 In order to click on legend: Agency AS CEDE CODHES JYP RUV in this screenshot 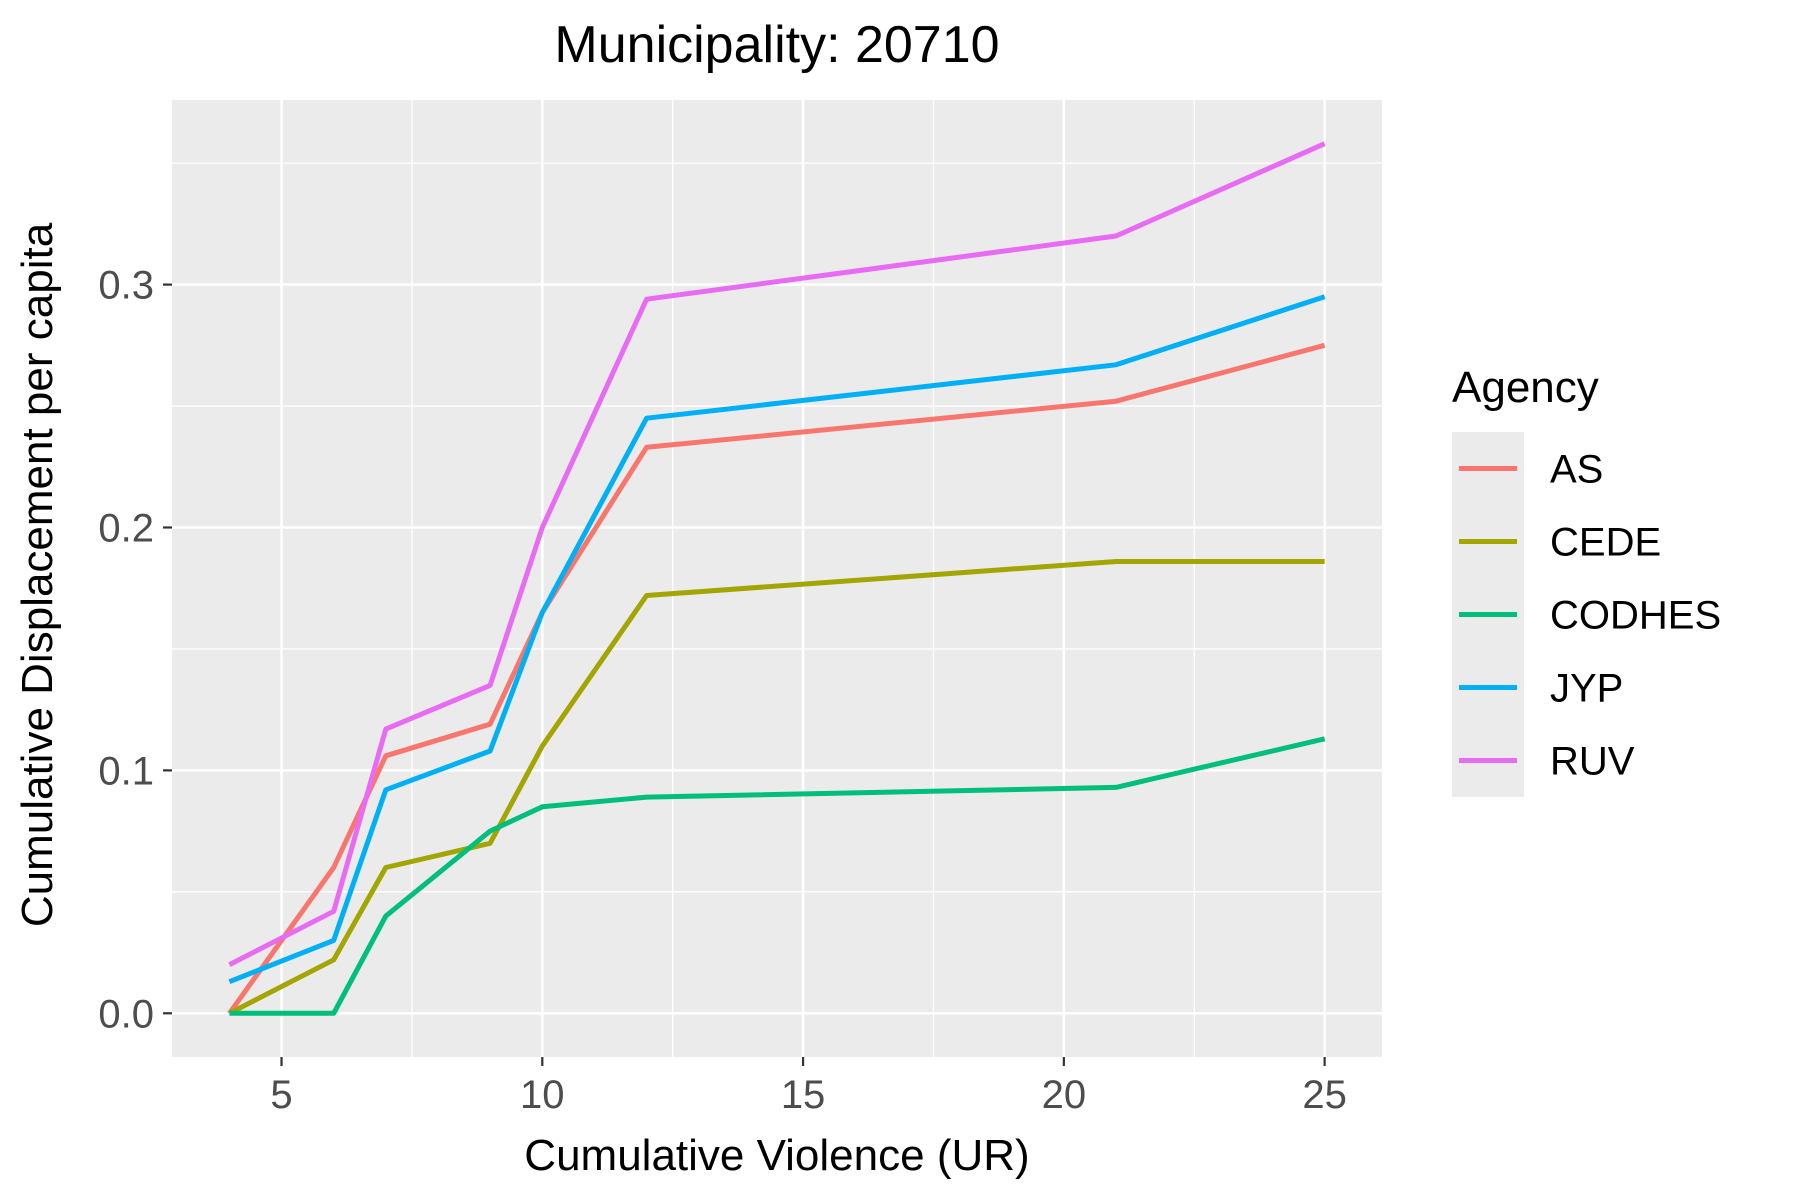, I will do `click(1586, 580)`.